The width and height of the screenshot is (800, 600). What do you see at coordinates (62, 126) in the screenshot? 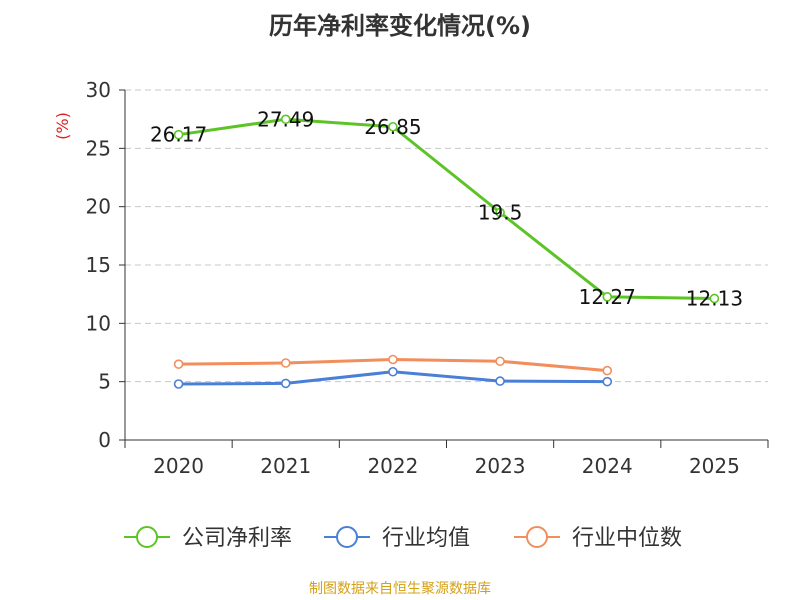
I see `y-axis-unit-label: (%)` at bounding box center [62, 126].